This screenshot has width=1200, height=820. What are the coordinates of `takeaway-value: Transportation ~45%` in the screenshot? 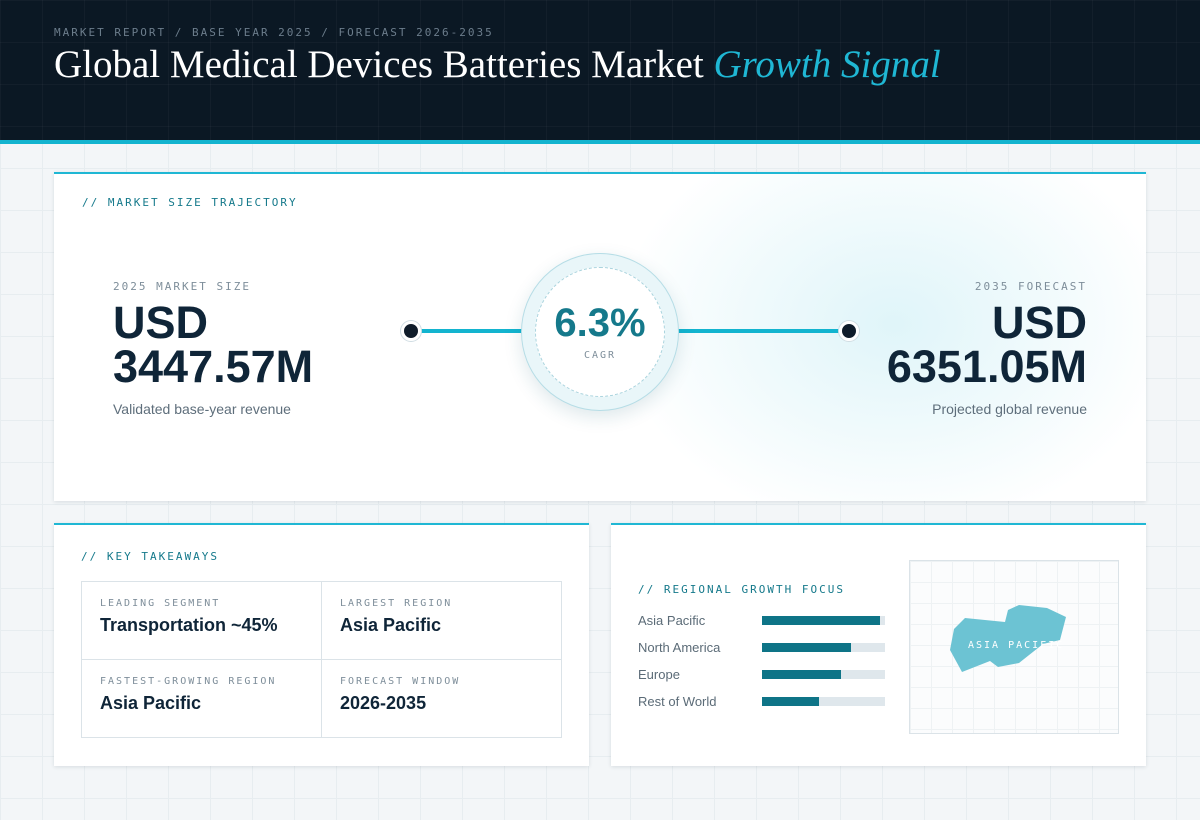 It's located at (189, 625).